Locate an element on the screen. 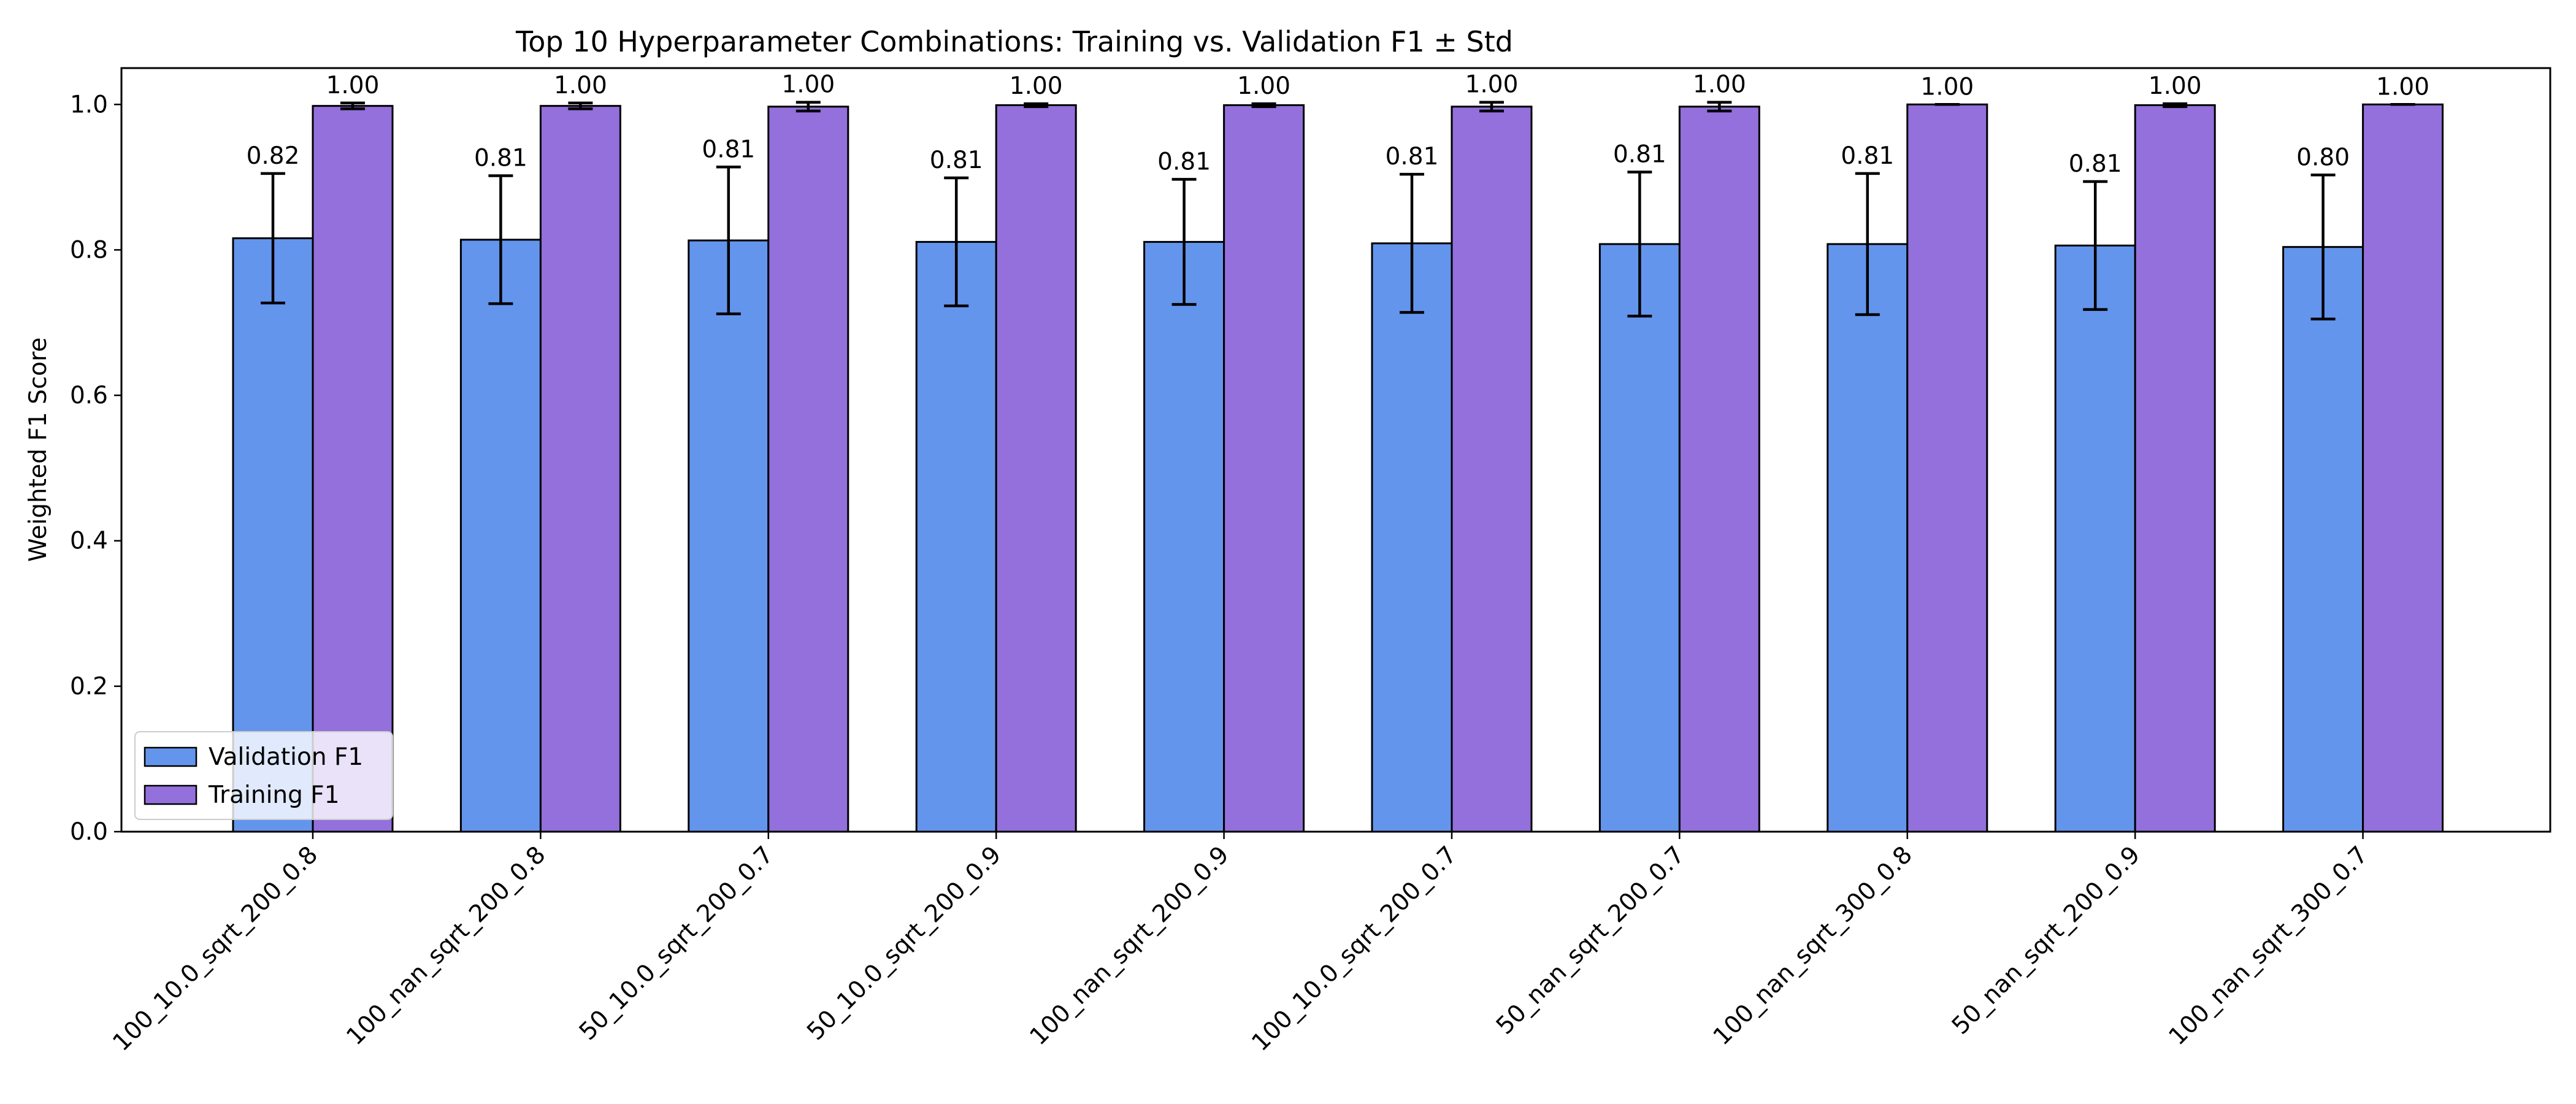 The width and height of the screenshot is (2576, 1104). data-label-validation-8: 0.81 is located at coordinates (2095, 164).